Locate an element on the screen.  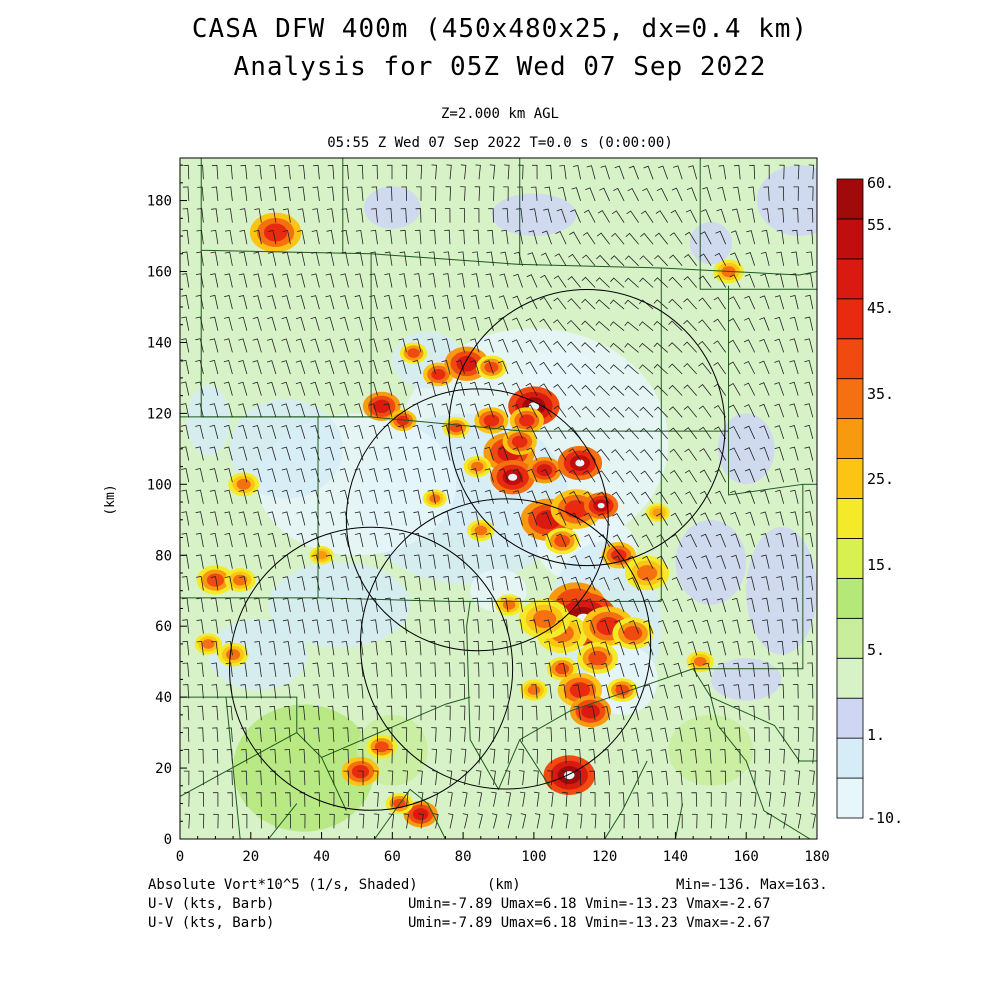
colorbar-label-2: 45. is located at coordinates (880, 308).